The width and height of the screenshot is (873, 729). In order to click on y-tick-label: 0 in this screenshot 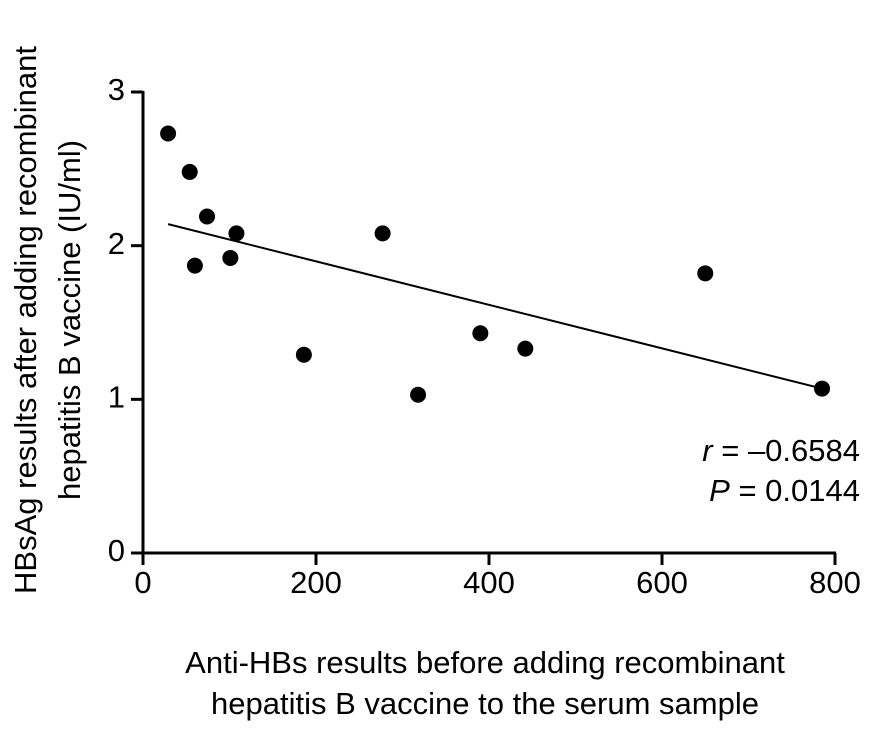, I will do `click(116, 550)`.